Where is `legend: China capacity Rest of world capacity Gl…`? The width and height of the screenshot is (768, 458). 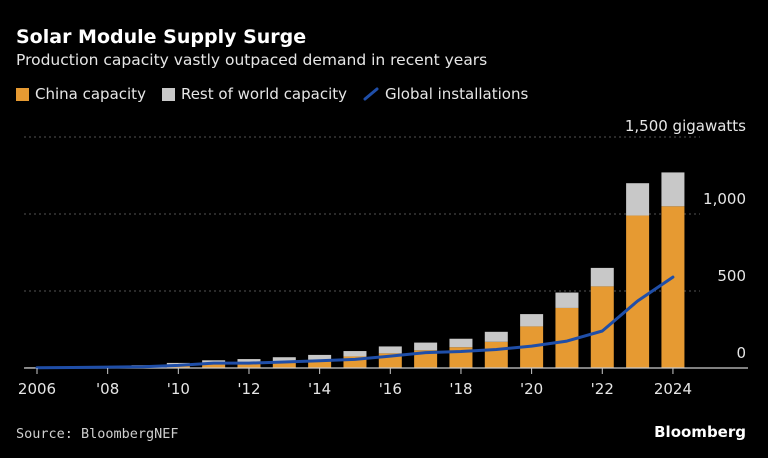 legend: China capacity Rest of world capacity Gl… is located at coordinates (280, 94).